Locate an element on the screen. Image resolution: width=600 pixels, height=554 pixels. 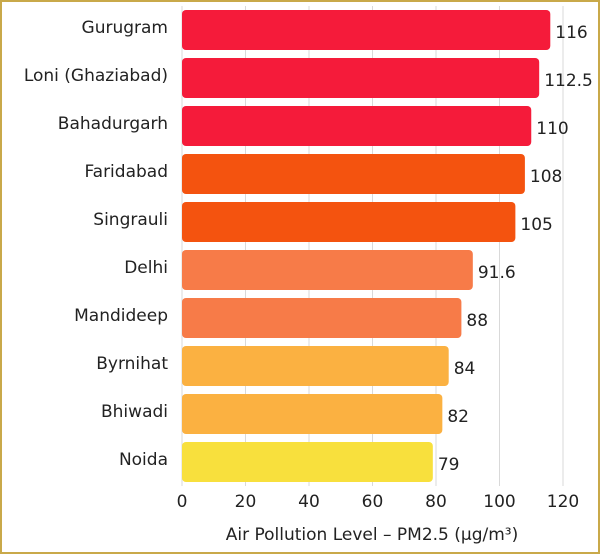
value-label: 108 is located at coordinates (546, 177).